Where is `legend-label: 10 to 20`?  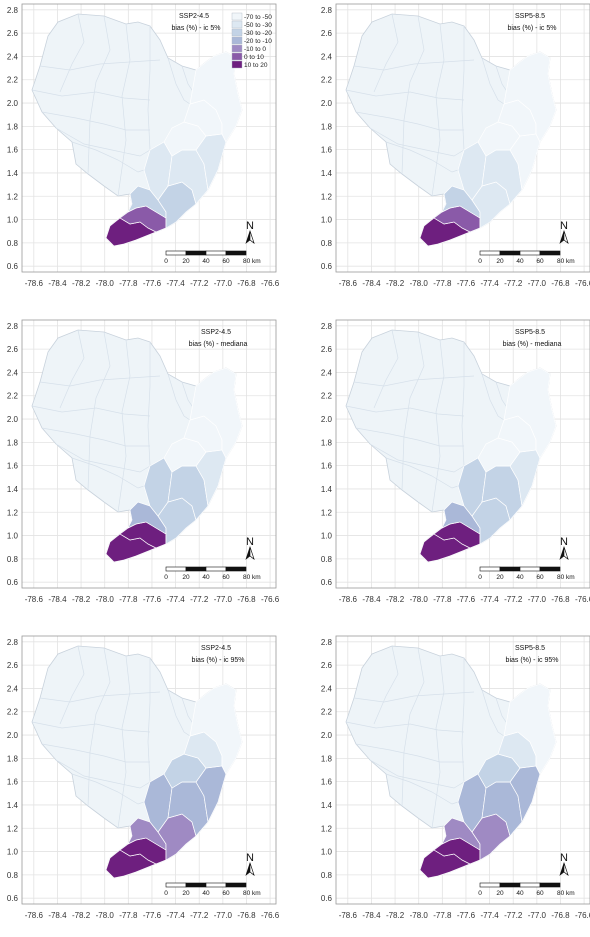 legend-label: 10 to 20 is located at coordinates (256, 65).